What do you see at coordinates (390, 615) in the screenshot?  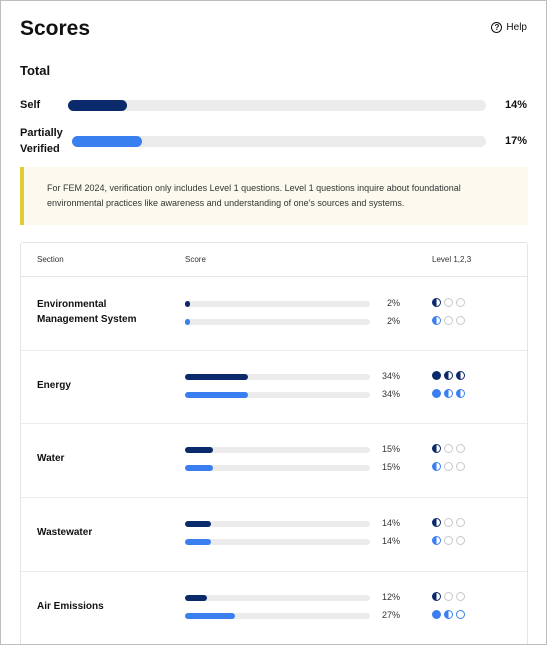 I see `verified-score-percent: 27%` at bounding box center [390, 615].